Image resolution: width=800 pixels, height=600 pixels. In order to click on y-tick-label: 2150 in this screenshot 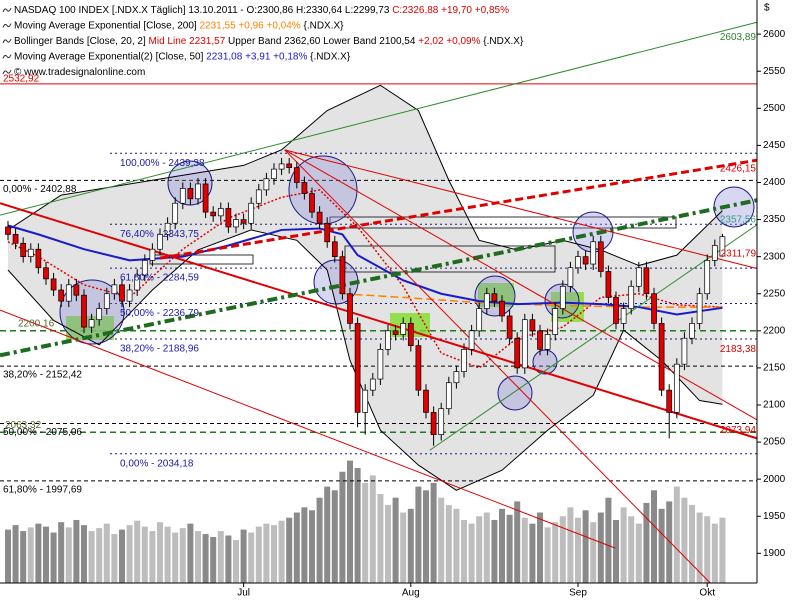, I will do `click(774, 368)`.